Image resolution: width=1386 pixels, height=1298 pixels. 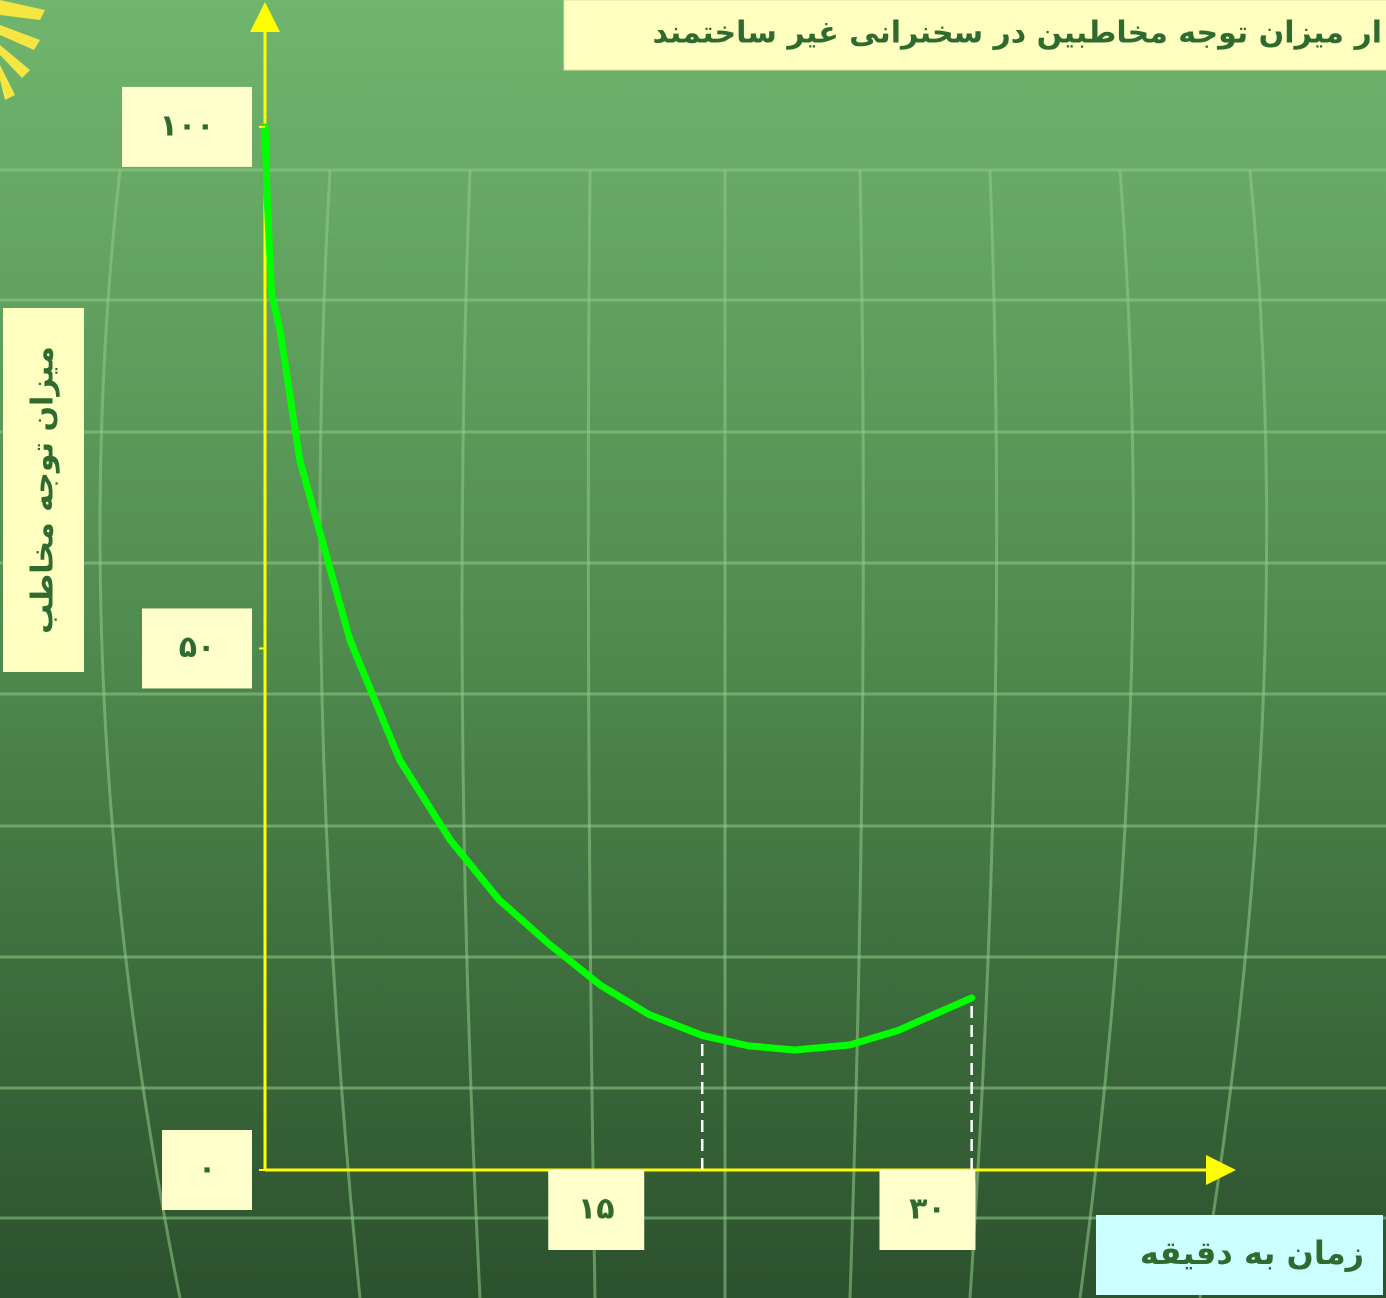 I want to click on x-tick-label: ۳۰, so click(x=927, y=1209).